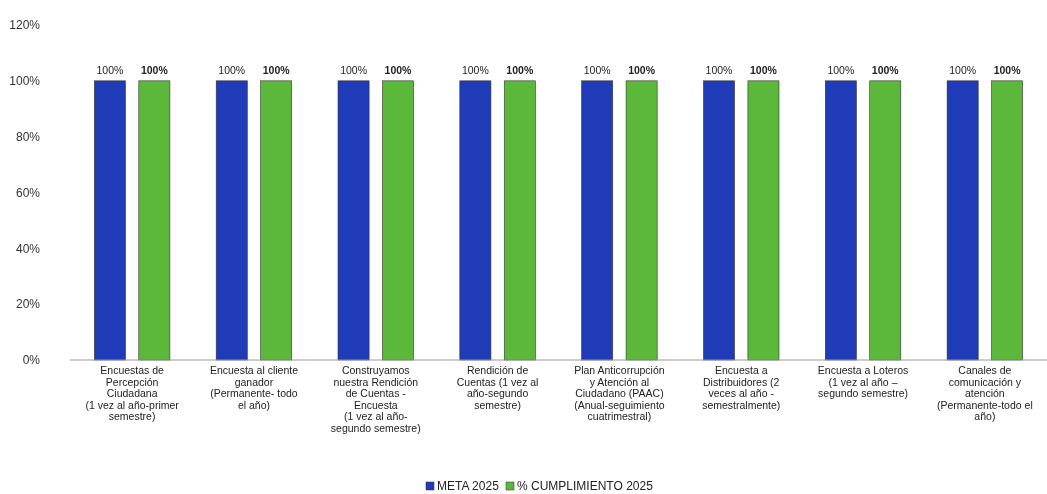 This screenshot has height=494, width=1047. What do you see at coordinates (28, 248) in the screenshot?
I see `y-tick-label: 40%` at bounding box center [28, 248].